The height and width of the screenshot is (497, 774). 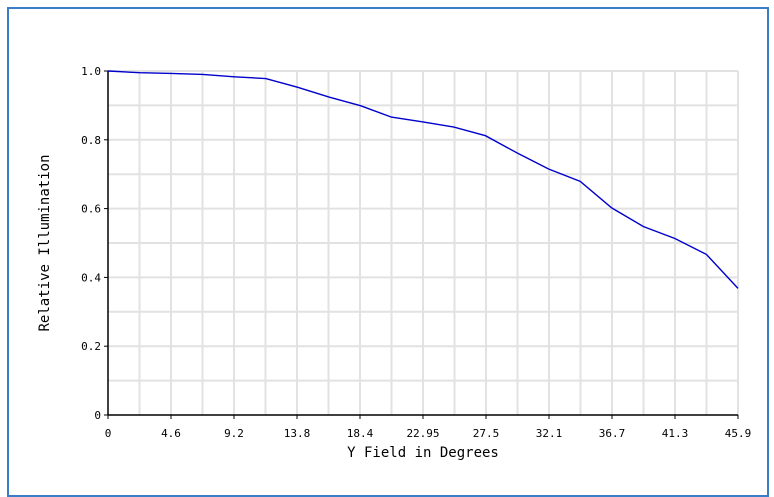 I want to click on x-tick-label: 41.3, so click(x=675, y=433).